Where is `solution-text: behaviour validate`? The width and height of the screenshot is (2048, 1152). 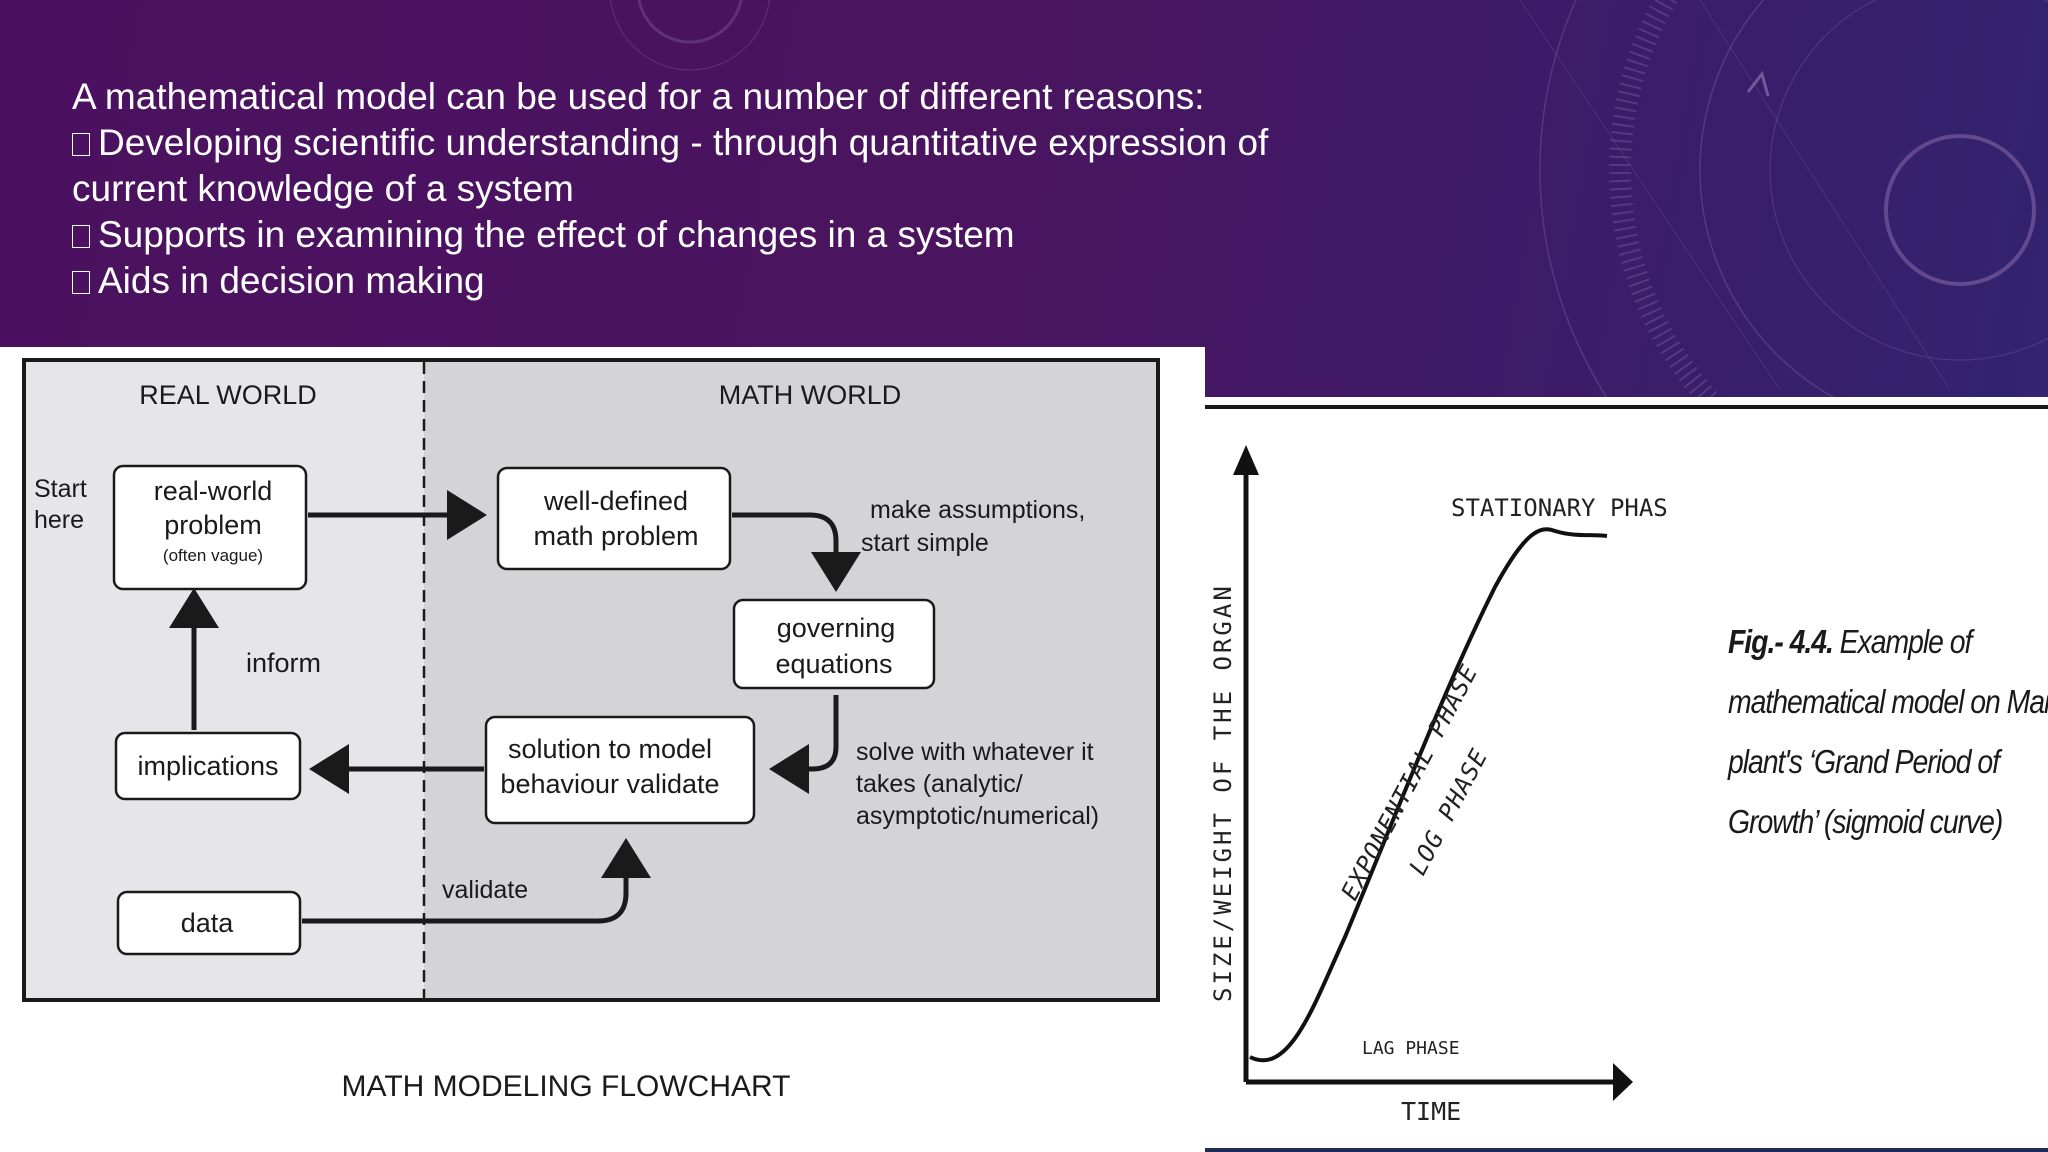
solution-text: behaviour validate is located at coordinates (609, 784).